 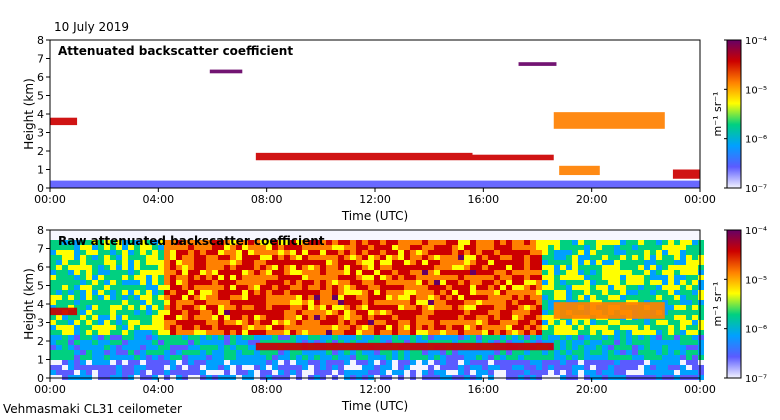 What do you see at coordinates (483, 199) in the screenshot?
I see `x-tick-label: 16:00` at bounding box center [483, 199].